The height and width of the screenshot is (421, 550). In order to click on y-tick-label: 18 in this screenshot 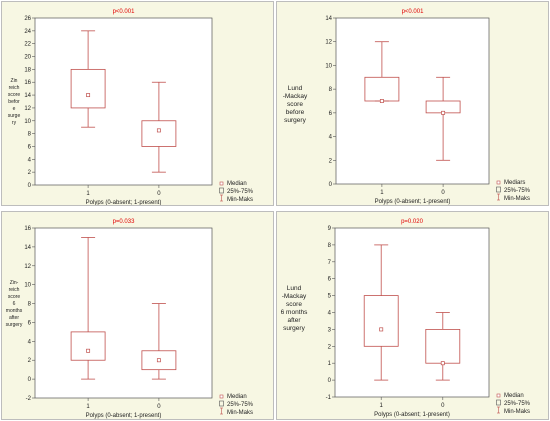, I will do `click(27, 70)`.